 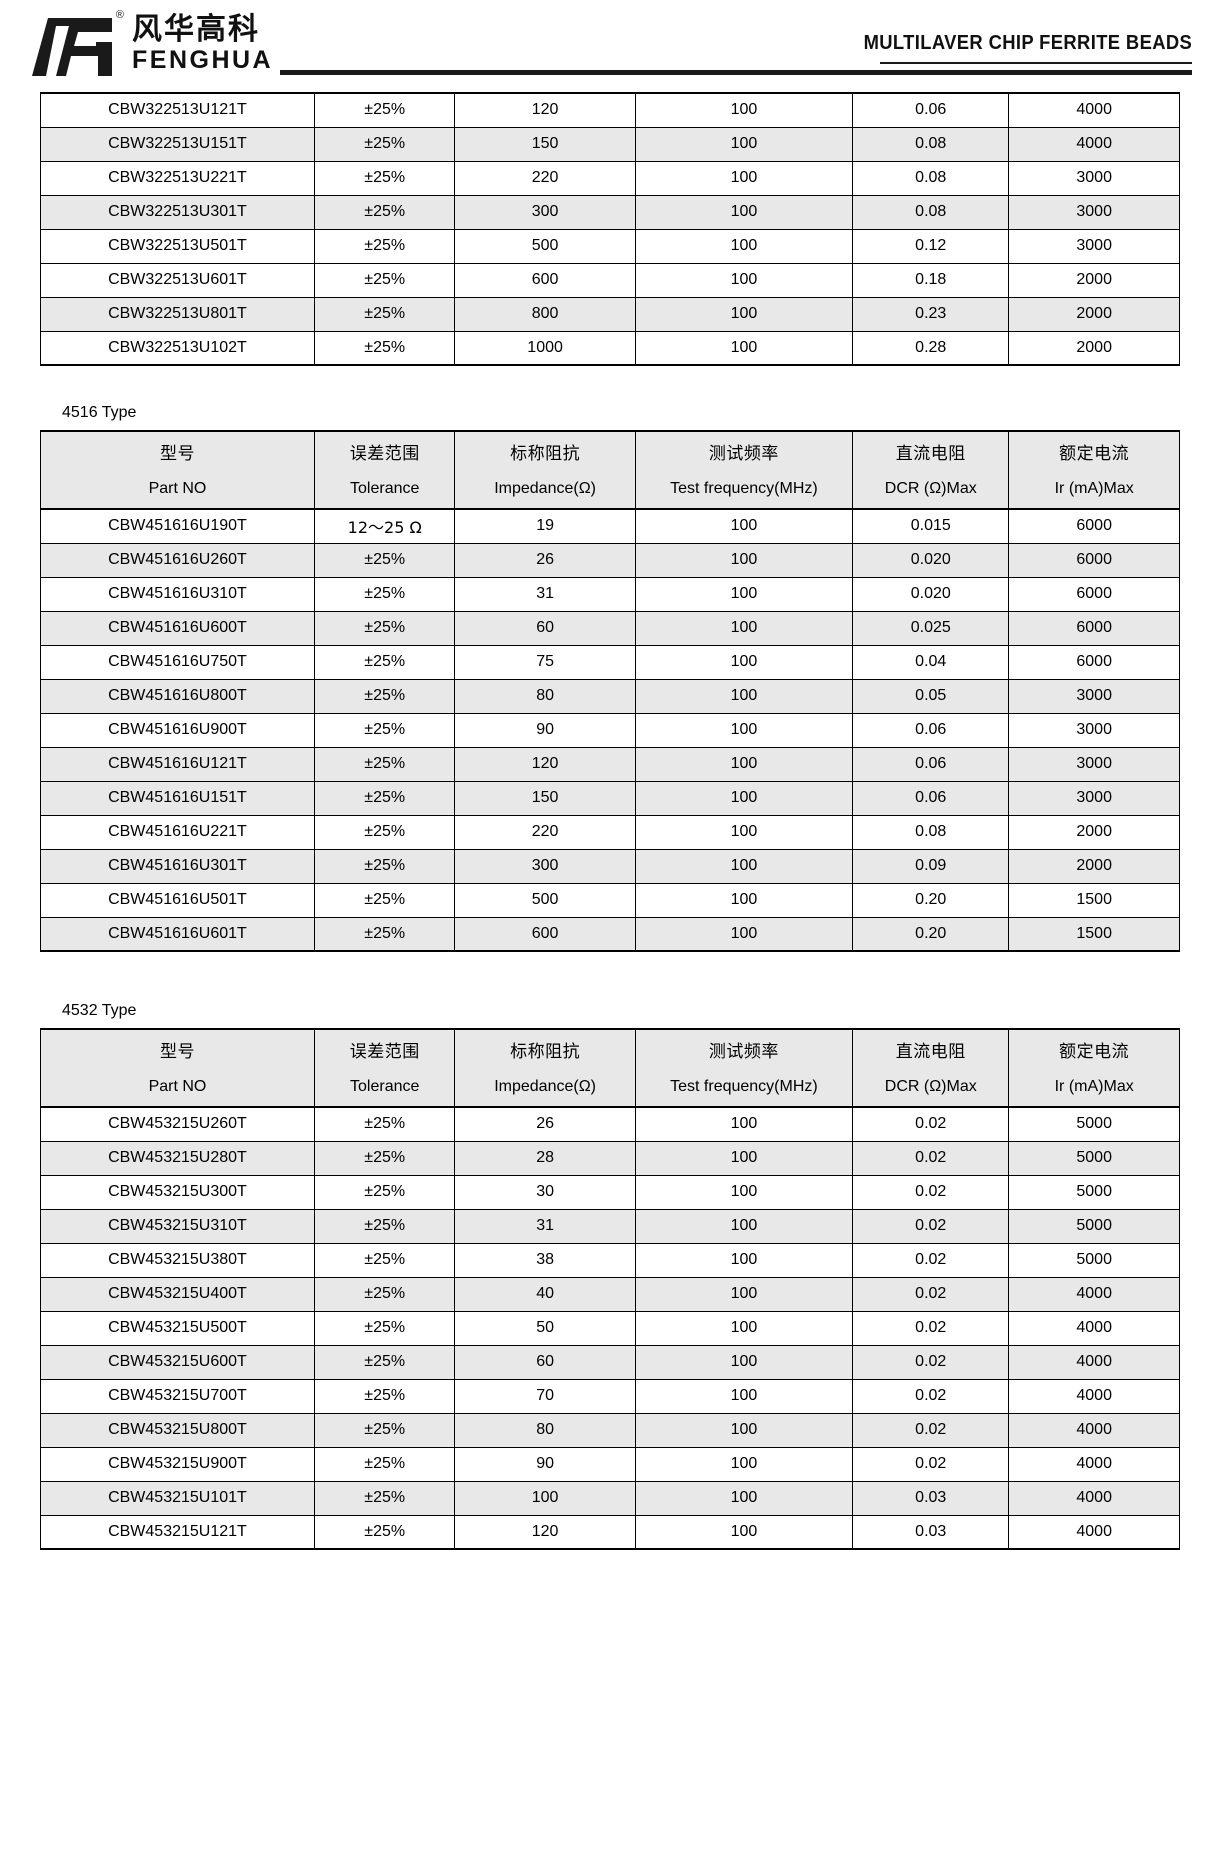 I want to click on cell-dcr: 0.06, so click(x=931, y=730).